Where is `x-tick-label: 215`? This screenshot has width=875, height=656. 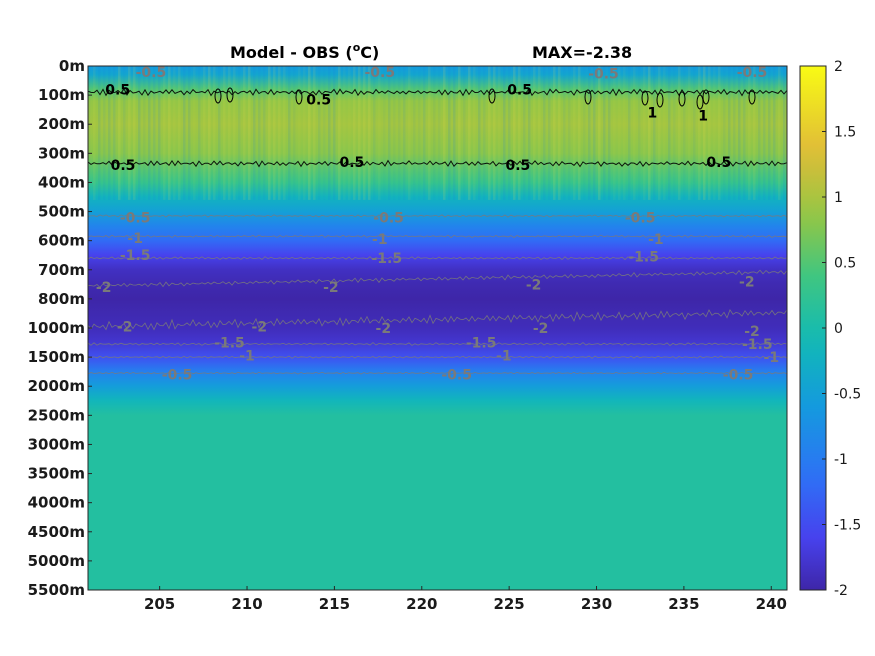 x-tick-label: 215 is located at coordinates (334, 604).